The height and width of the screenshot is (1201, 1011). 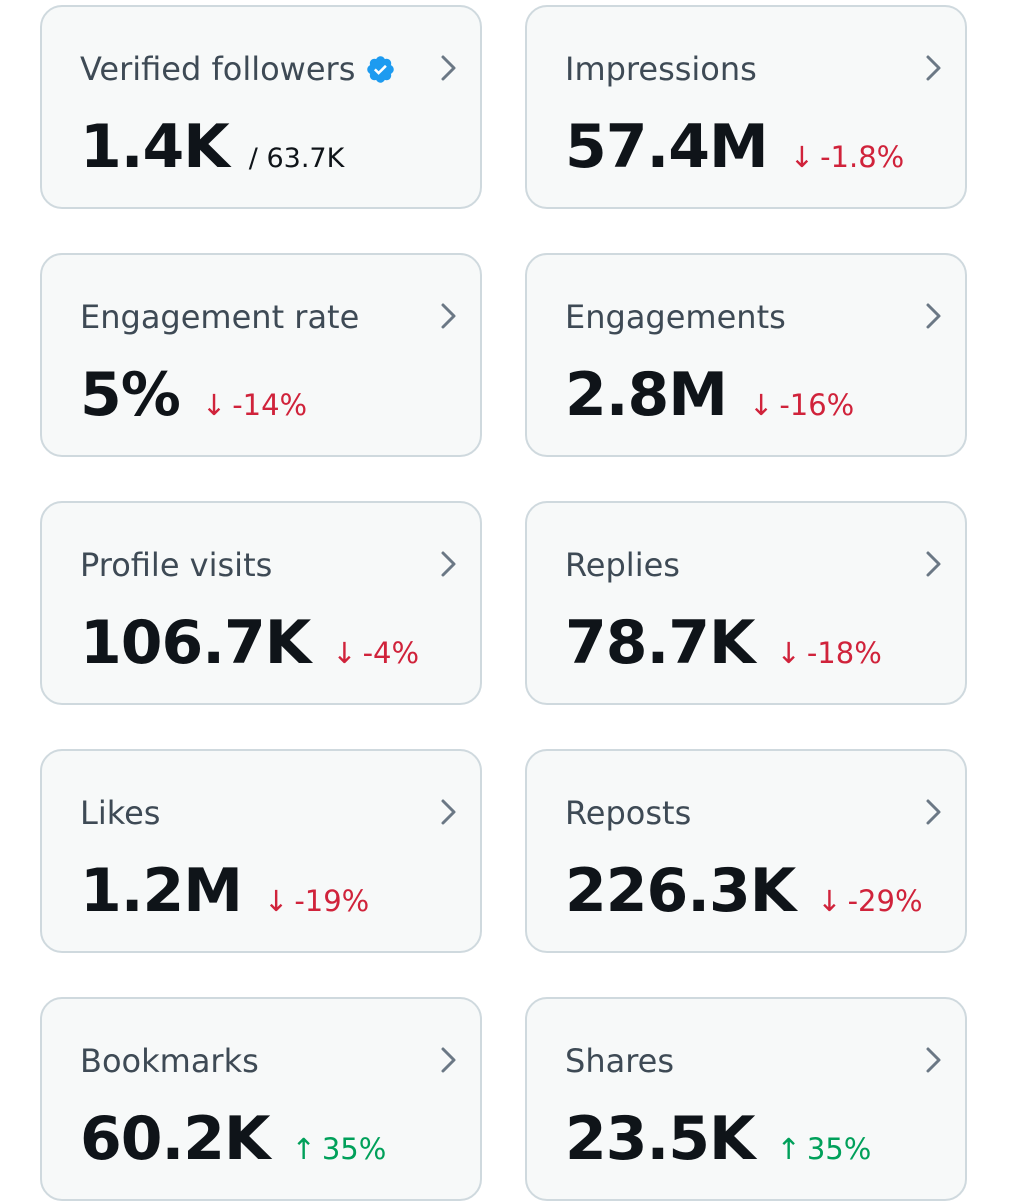 I want to click on card-title: Profile visits, so click(x=176, y=565).